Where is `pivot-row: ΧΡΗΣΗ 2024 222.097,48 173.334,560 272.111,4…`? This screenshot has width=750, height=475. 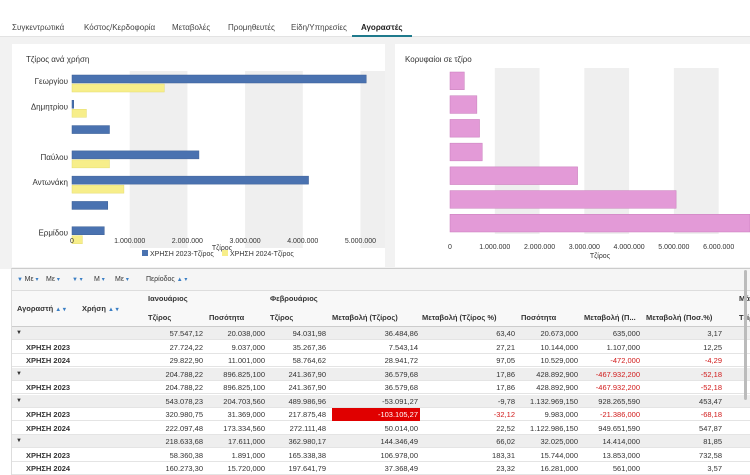
pivot-row: ΧΡΗΣΗ 2024 222.097,48 173.334,560 272.111,4… is located at coordinates (381, 428).